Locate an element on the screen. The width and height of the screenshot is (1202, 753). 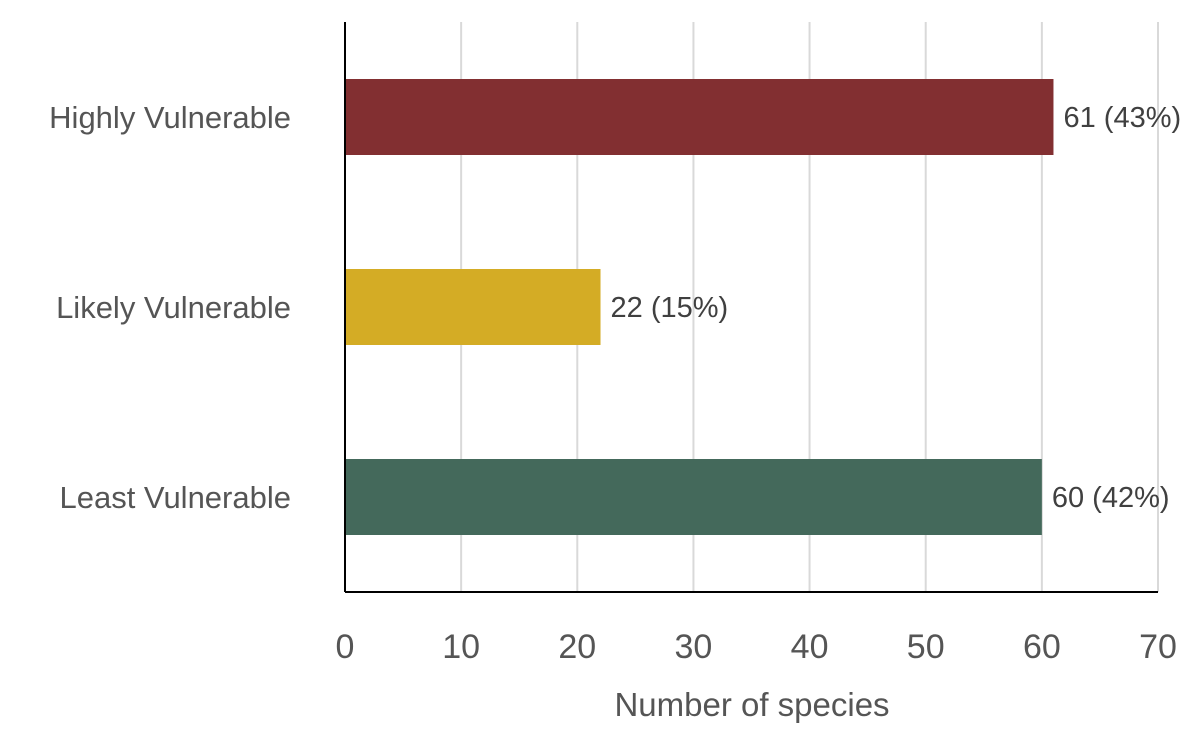
x-tick-labels: 0 10 20 30 40 50 60 70 is located at coordinates (756, 647).